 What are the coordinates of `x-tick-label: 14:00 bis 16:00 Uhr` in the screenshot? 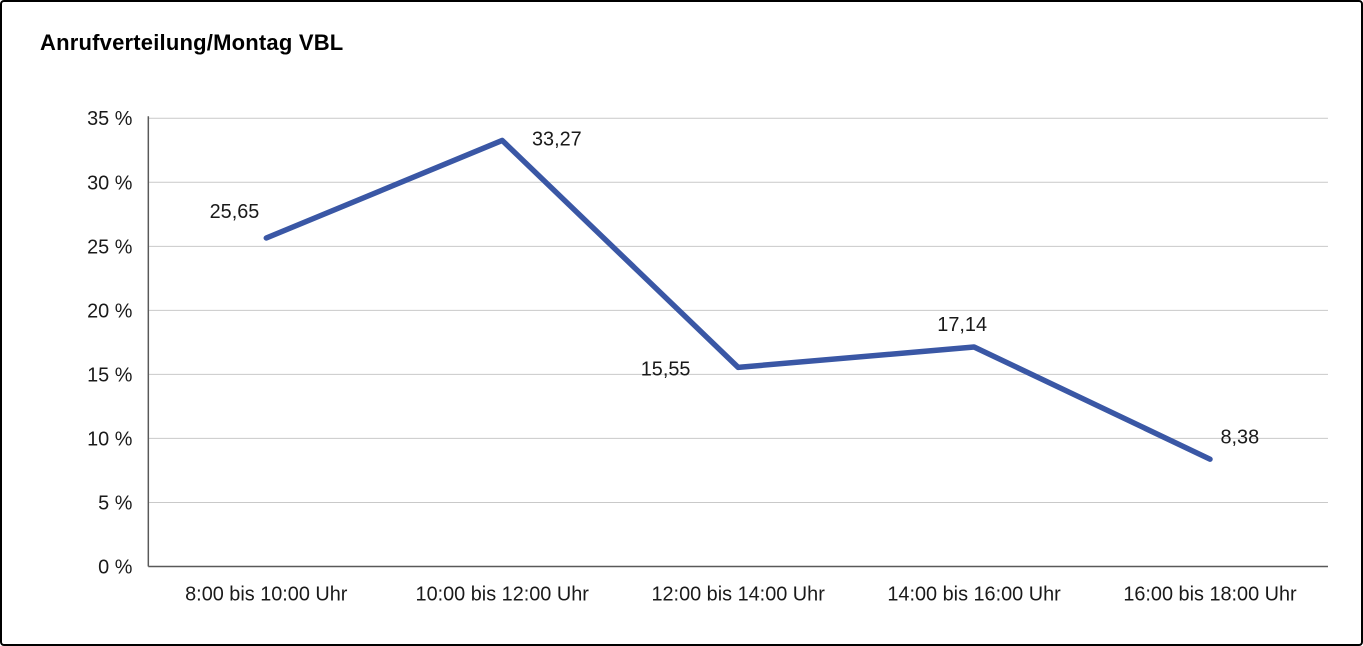 It's located at (974, 594).